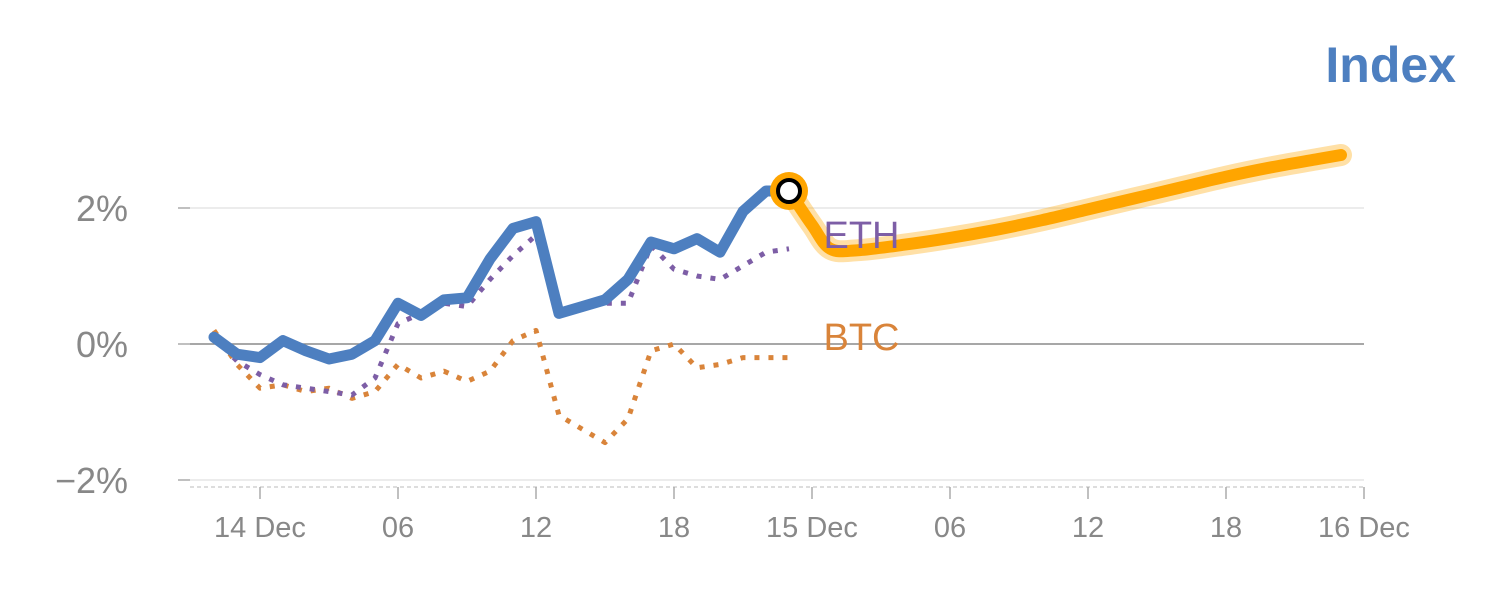  What do you see at coordinates (1364, 528) in the screenshot?
I see `x-tick-label: 16 Dec` at bounding box center [1364, 528].